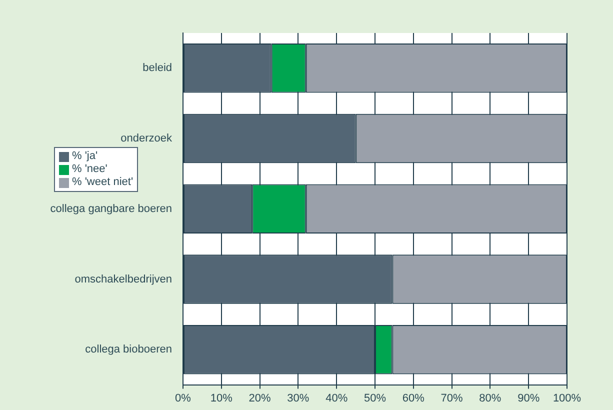 The height and width of the screenshot is (410, 613). I want to click on x-tick-label: 60%, so click(413, 398).